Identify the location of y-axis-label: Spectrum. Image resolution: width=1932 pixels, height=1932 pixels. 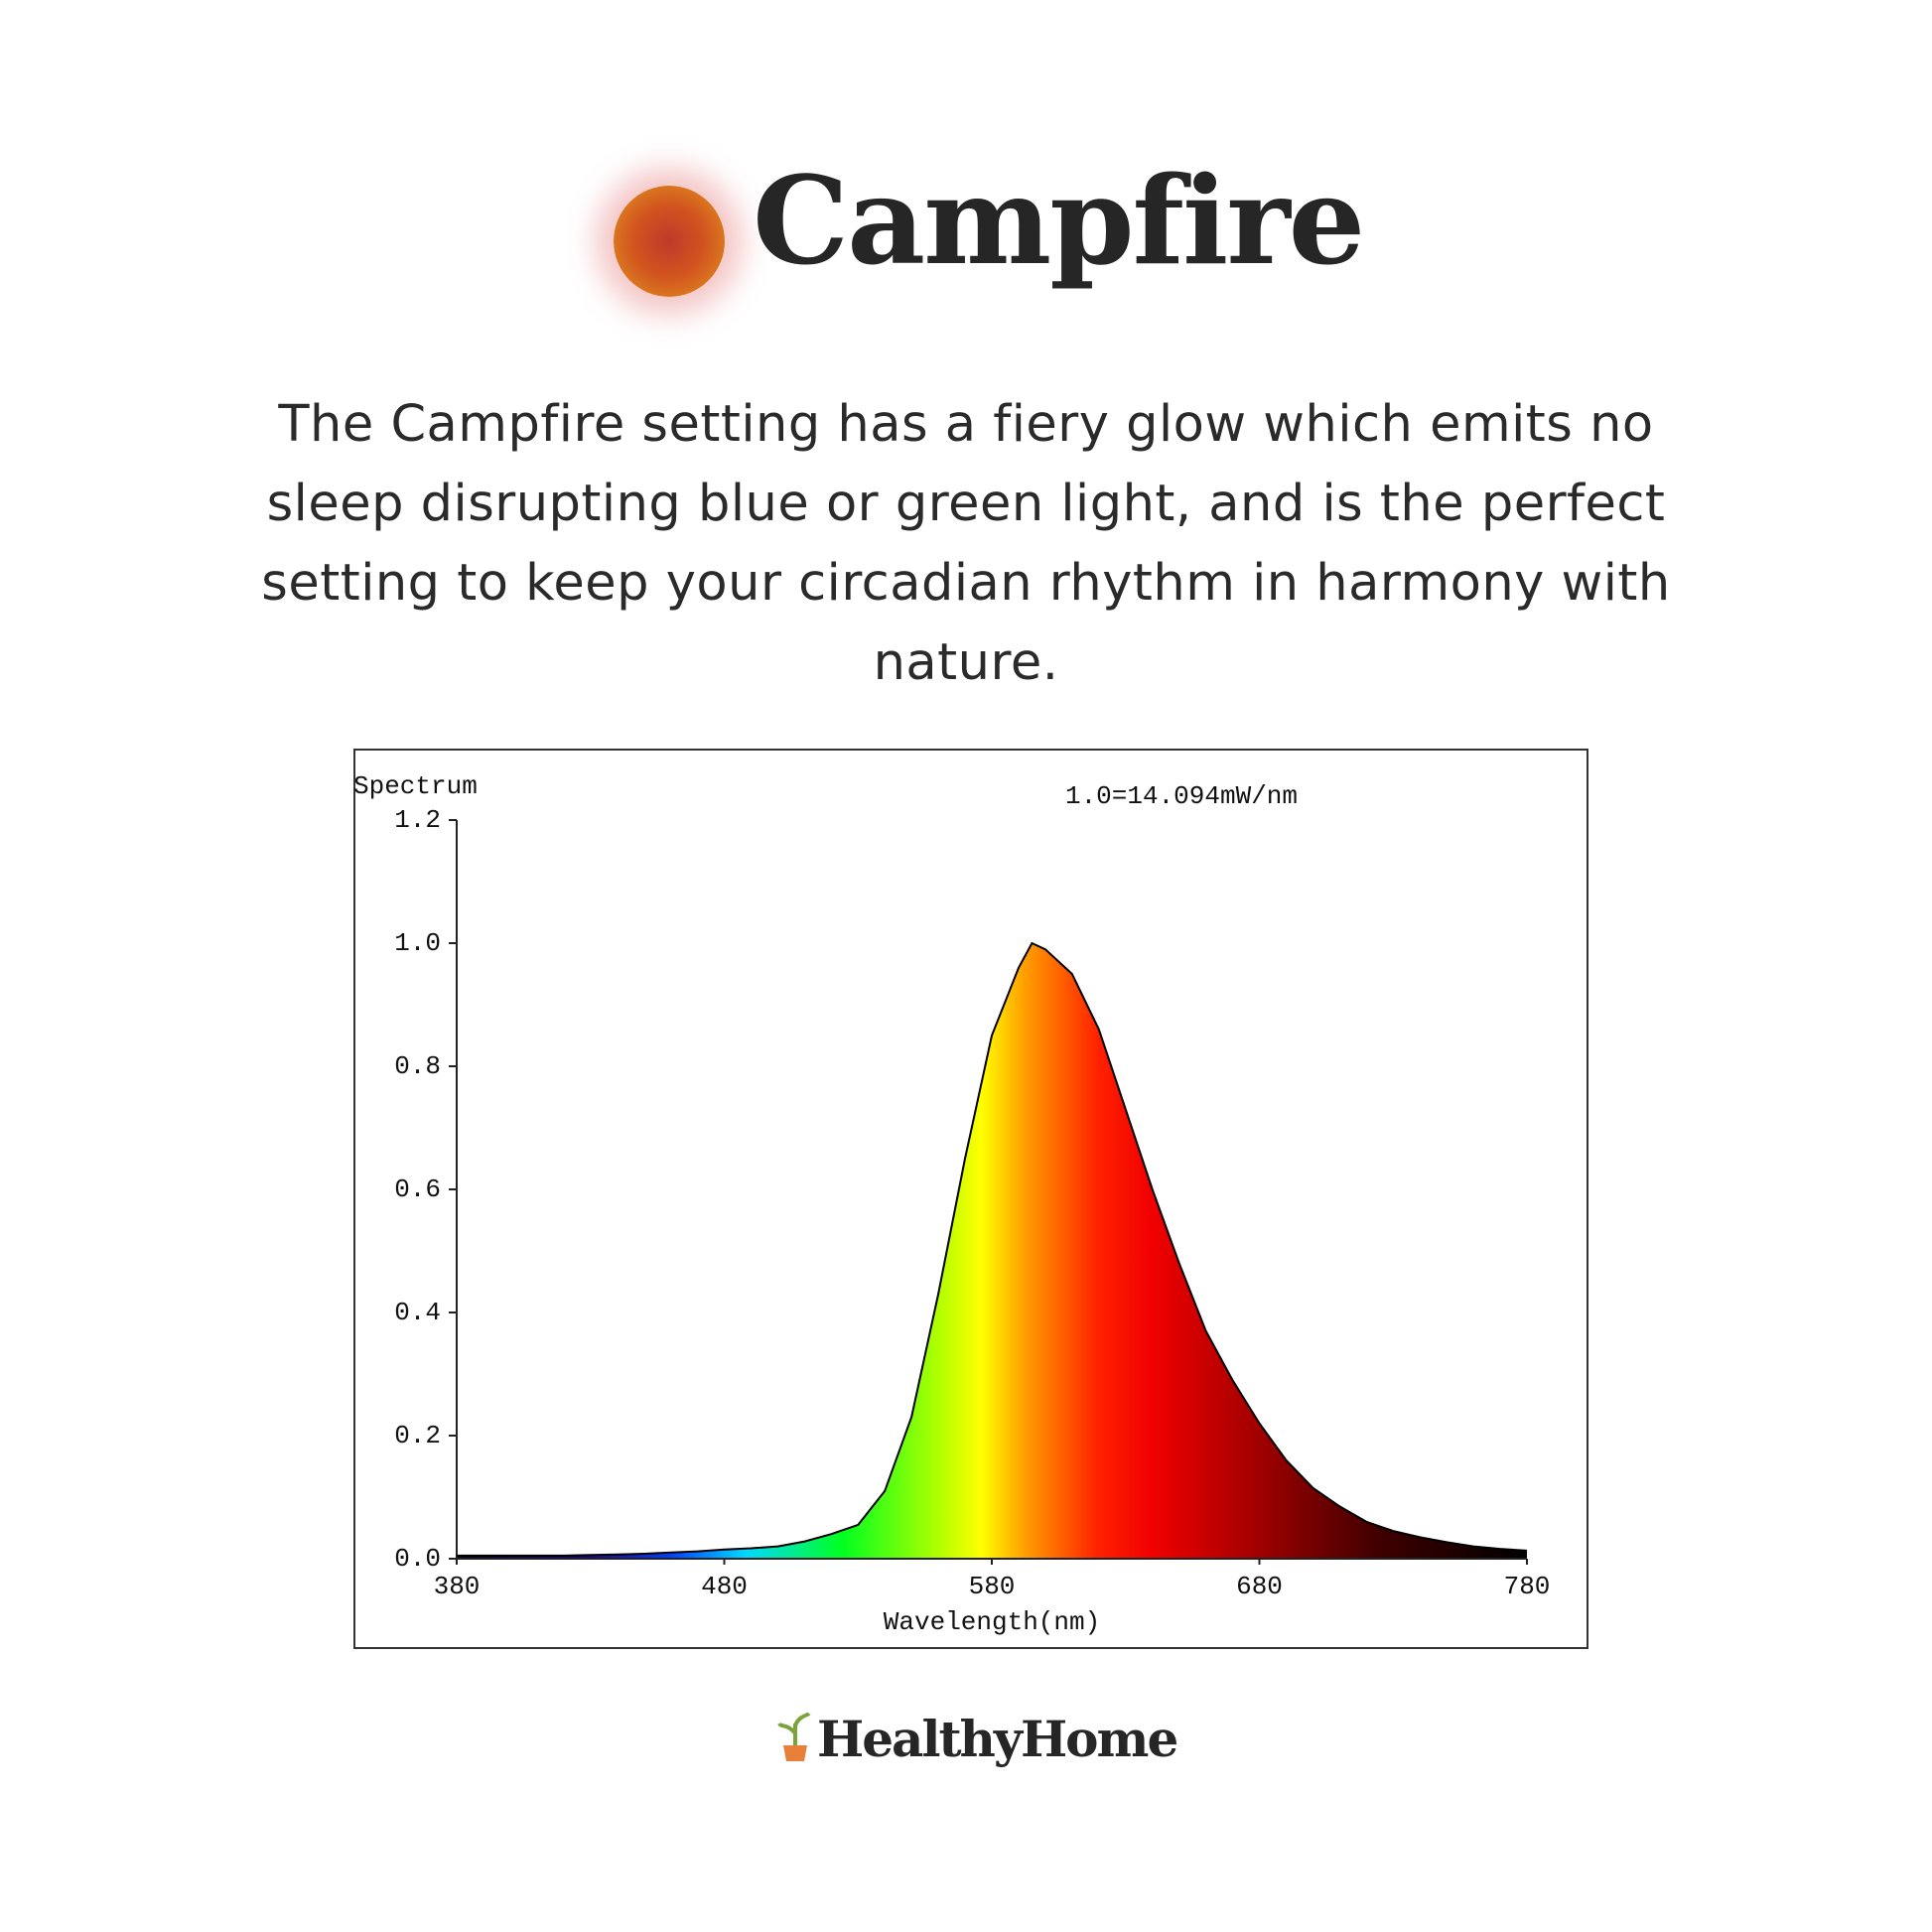
(415, 786).